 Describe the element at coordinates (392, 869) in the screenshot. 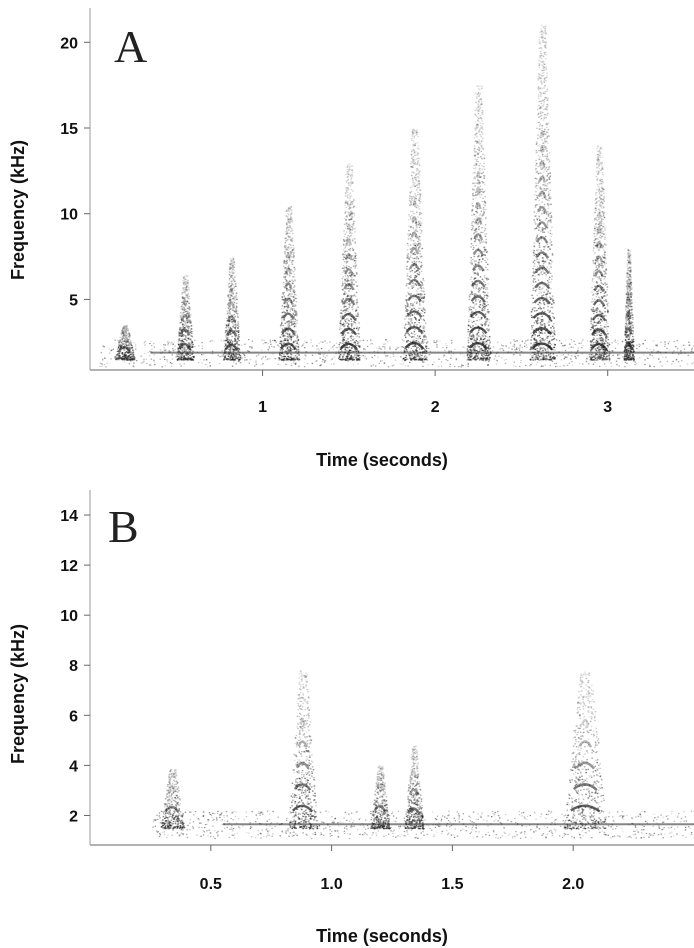

I see `panel-b-x-ticks: 0.5 1.0 1.5 2.0` at that location.